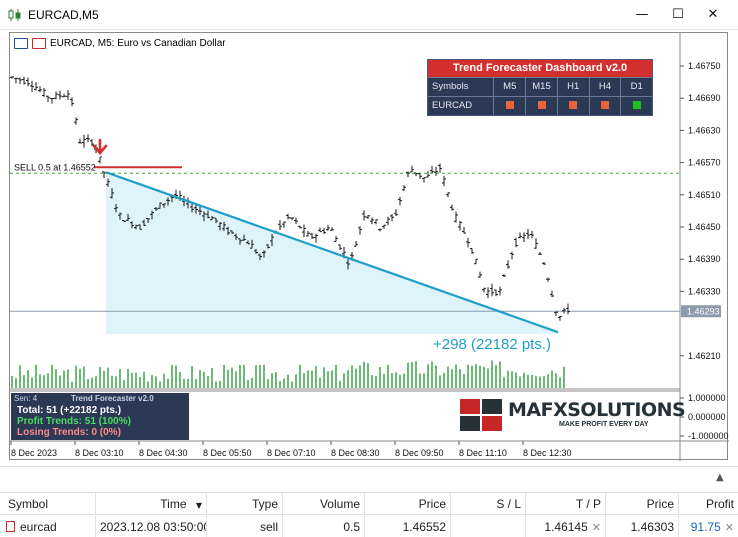 The width and height of the screenshot is (738, 537). I want to click on dashboard-title: Trend Forecaster Dashboard v2.0, so click(540, 68).